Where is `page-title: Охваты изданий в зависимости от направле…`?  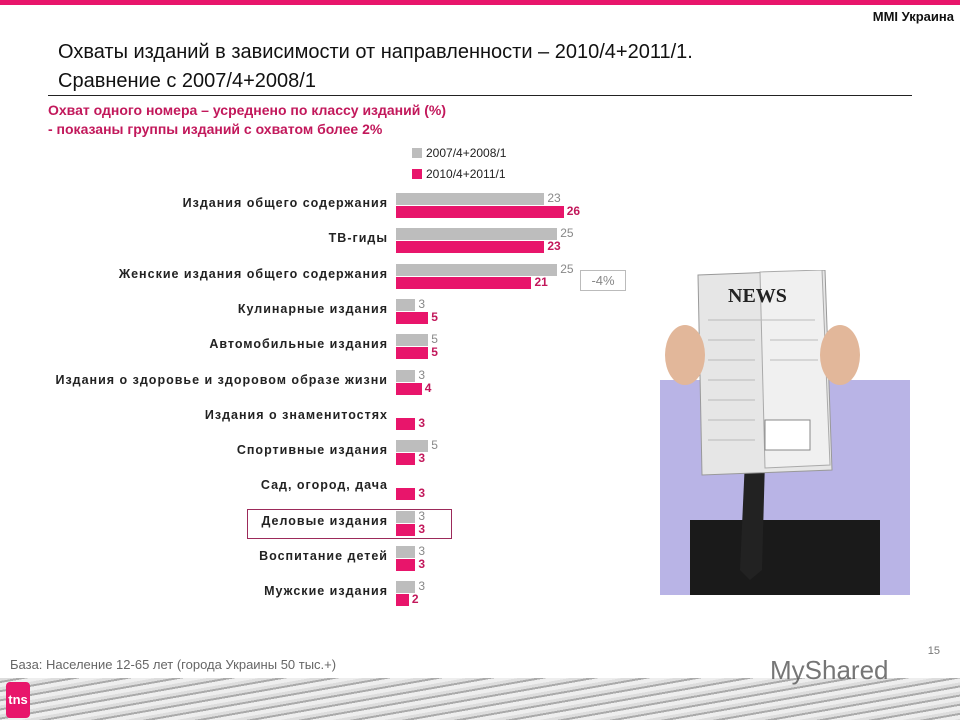 page-title: Охваты изданий в зависимости от направле… is located at coordinates (483, 67).